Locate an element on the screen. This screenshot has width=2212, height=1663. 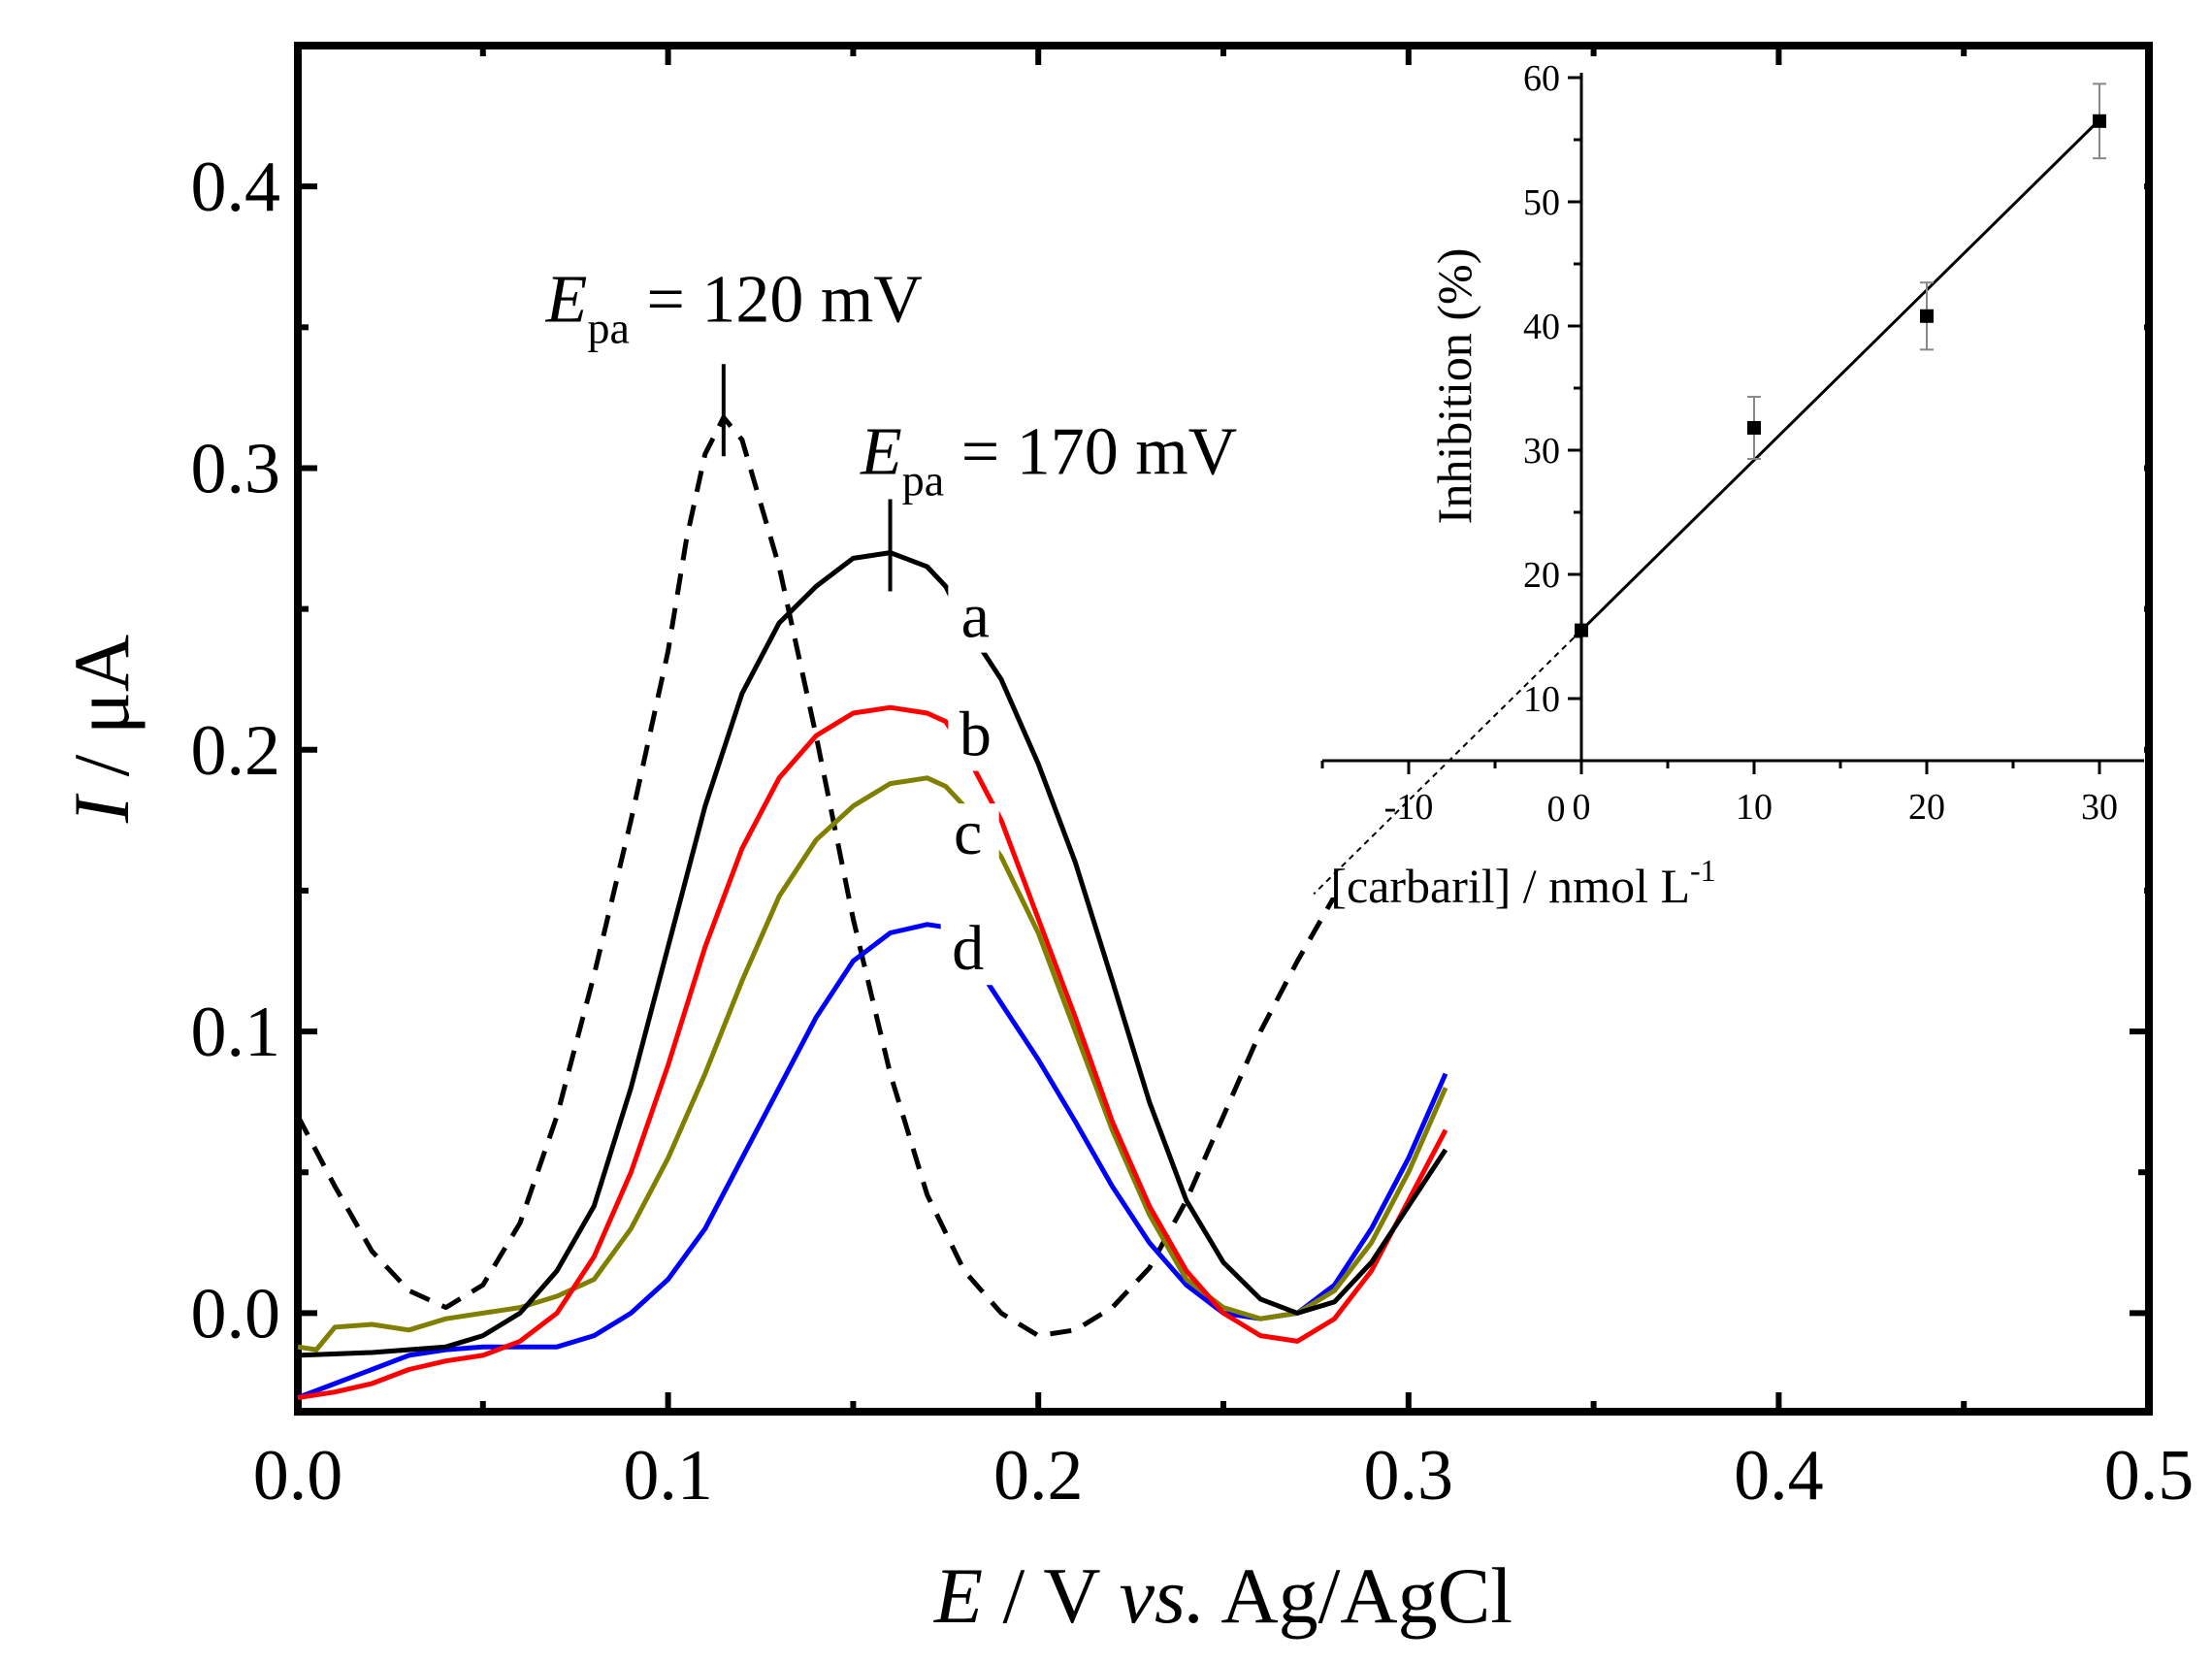
inset-y-tick-label: 60 is located at coordinates (1541, 79).